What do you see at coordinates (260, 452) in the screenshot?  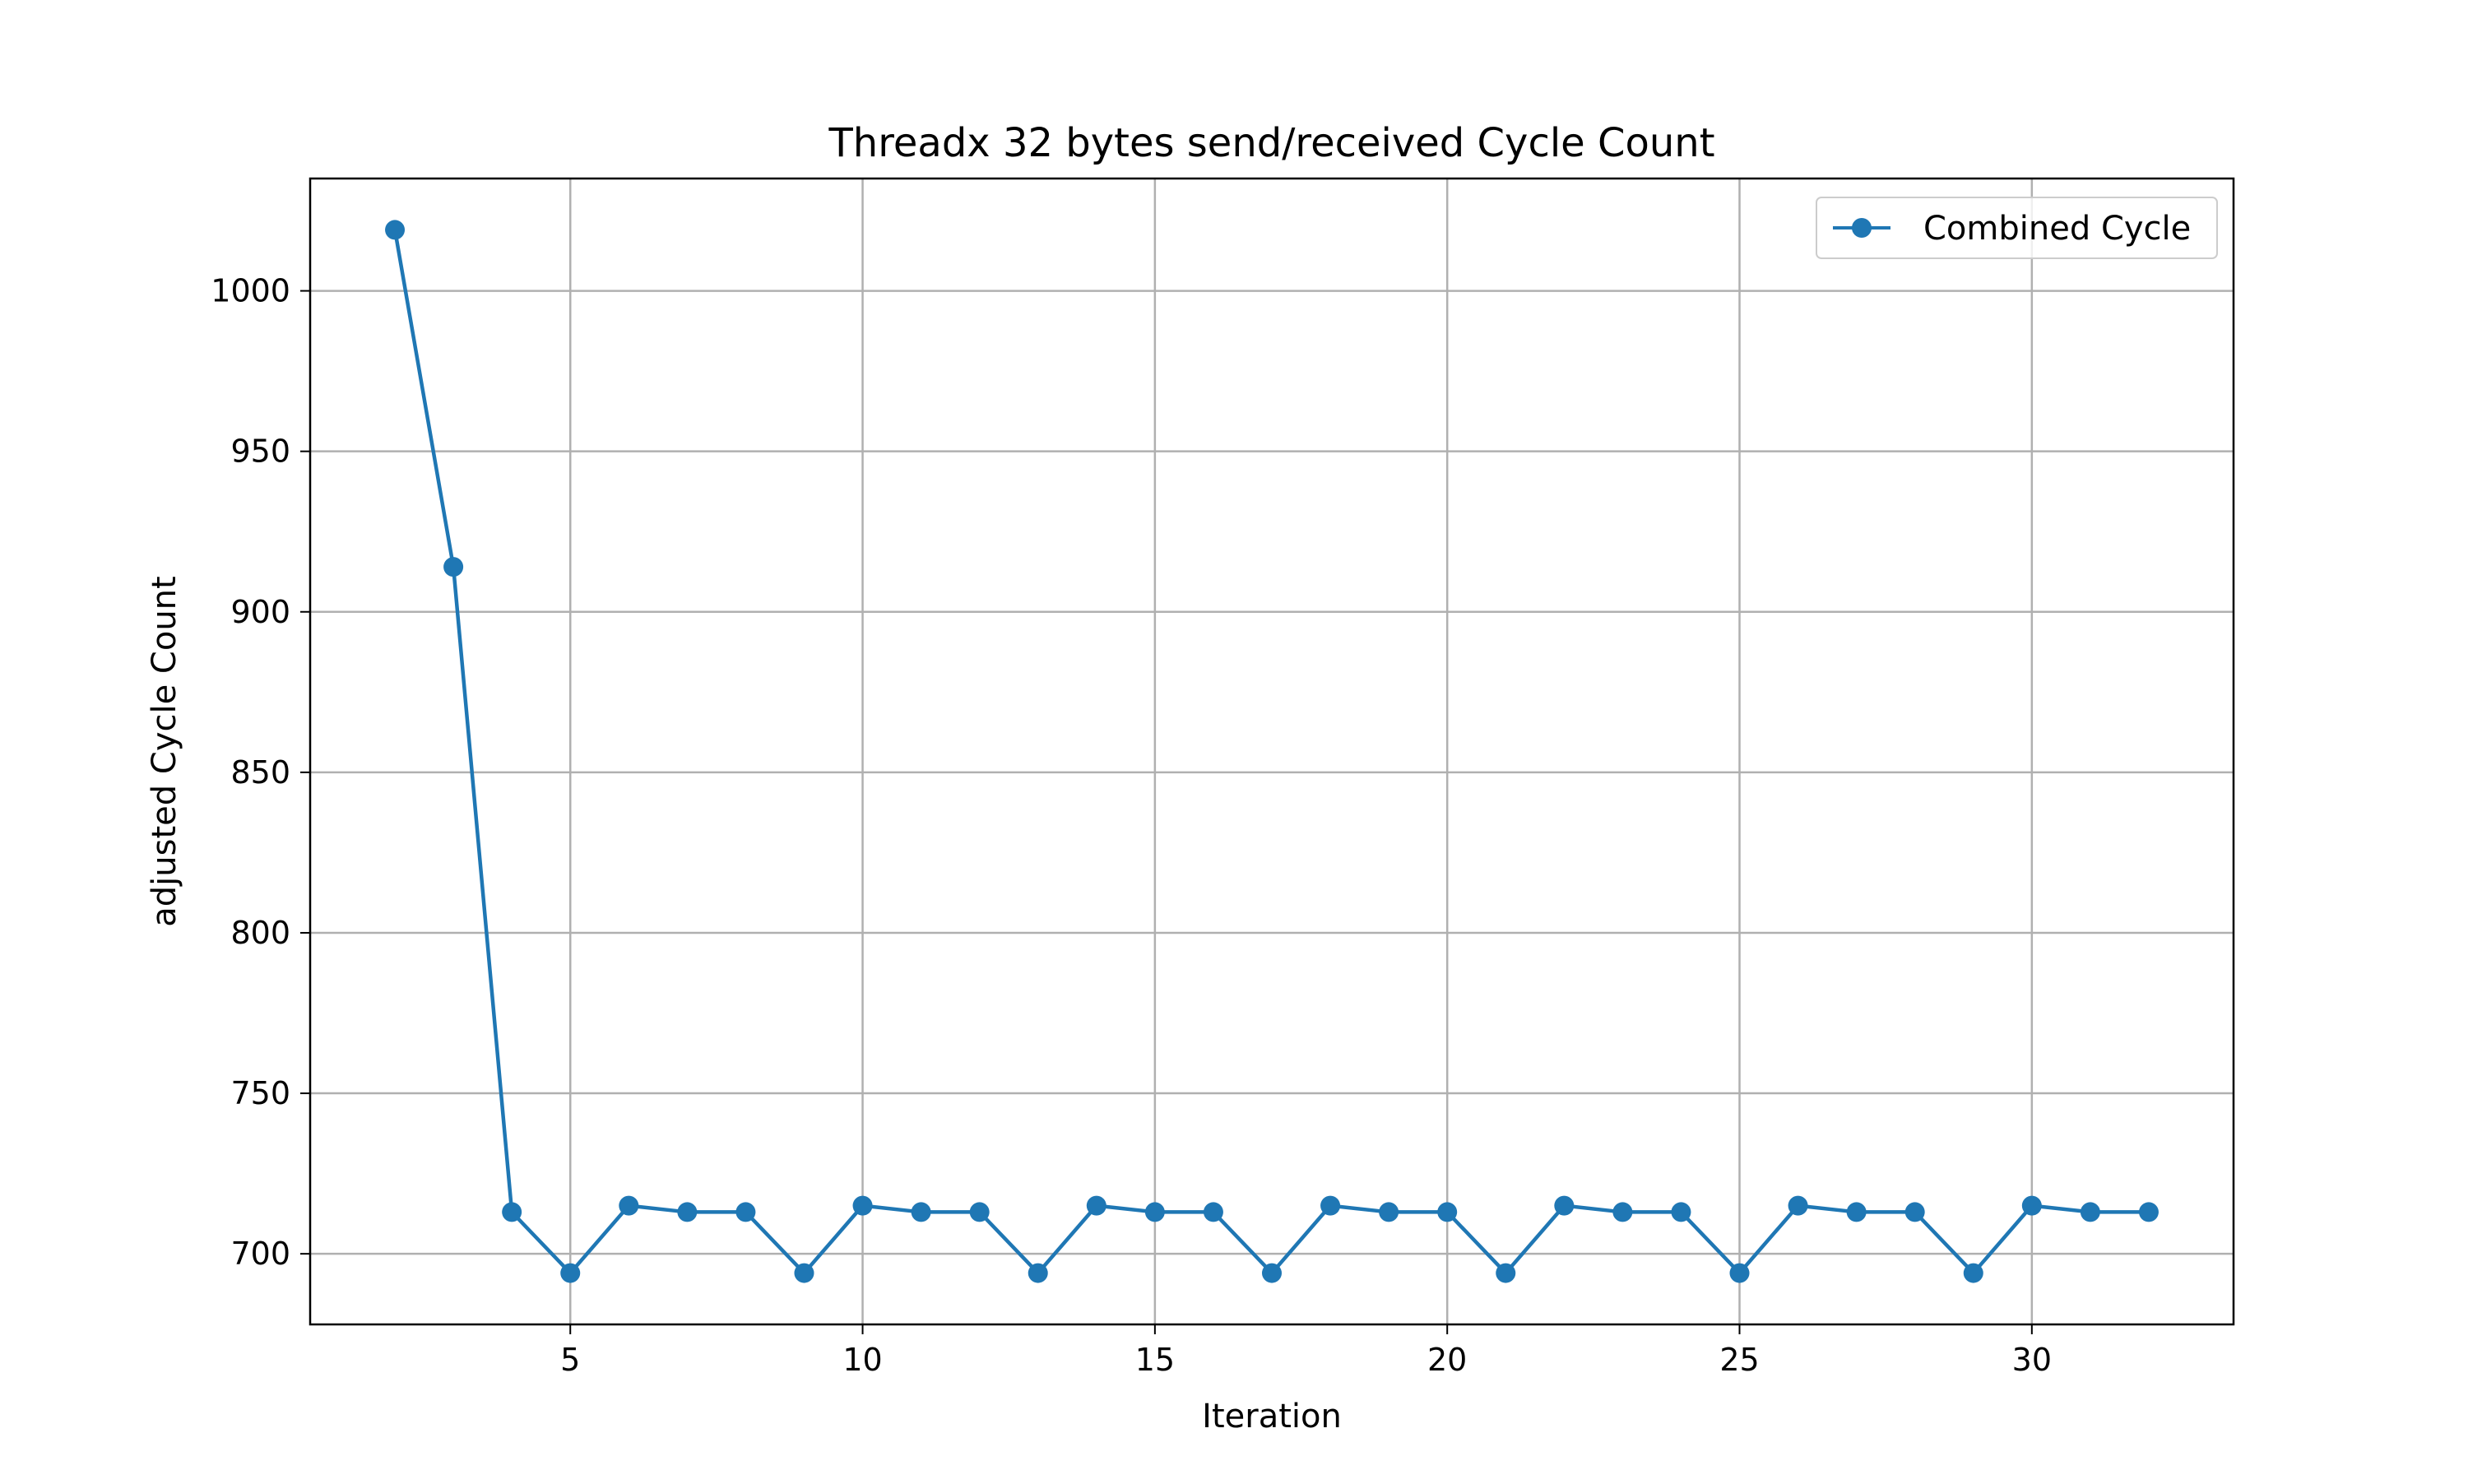 I see `y-tick-label: 950` at bounding box center [260, 452].